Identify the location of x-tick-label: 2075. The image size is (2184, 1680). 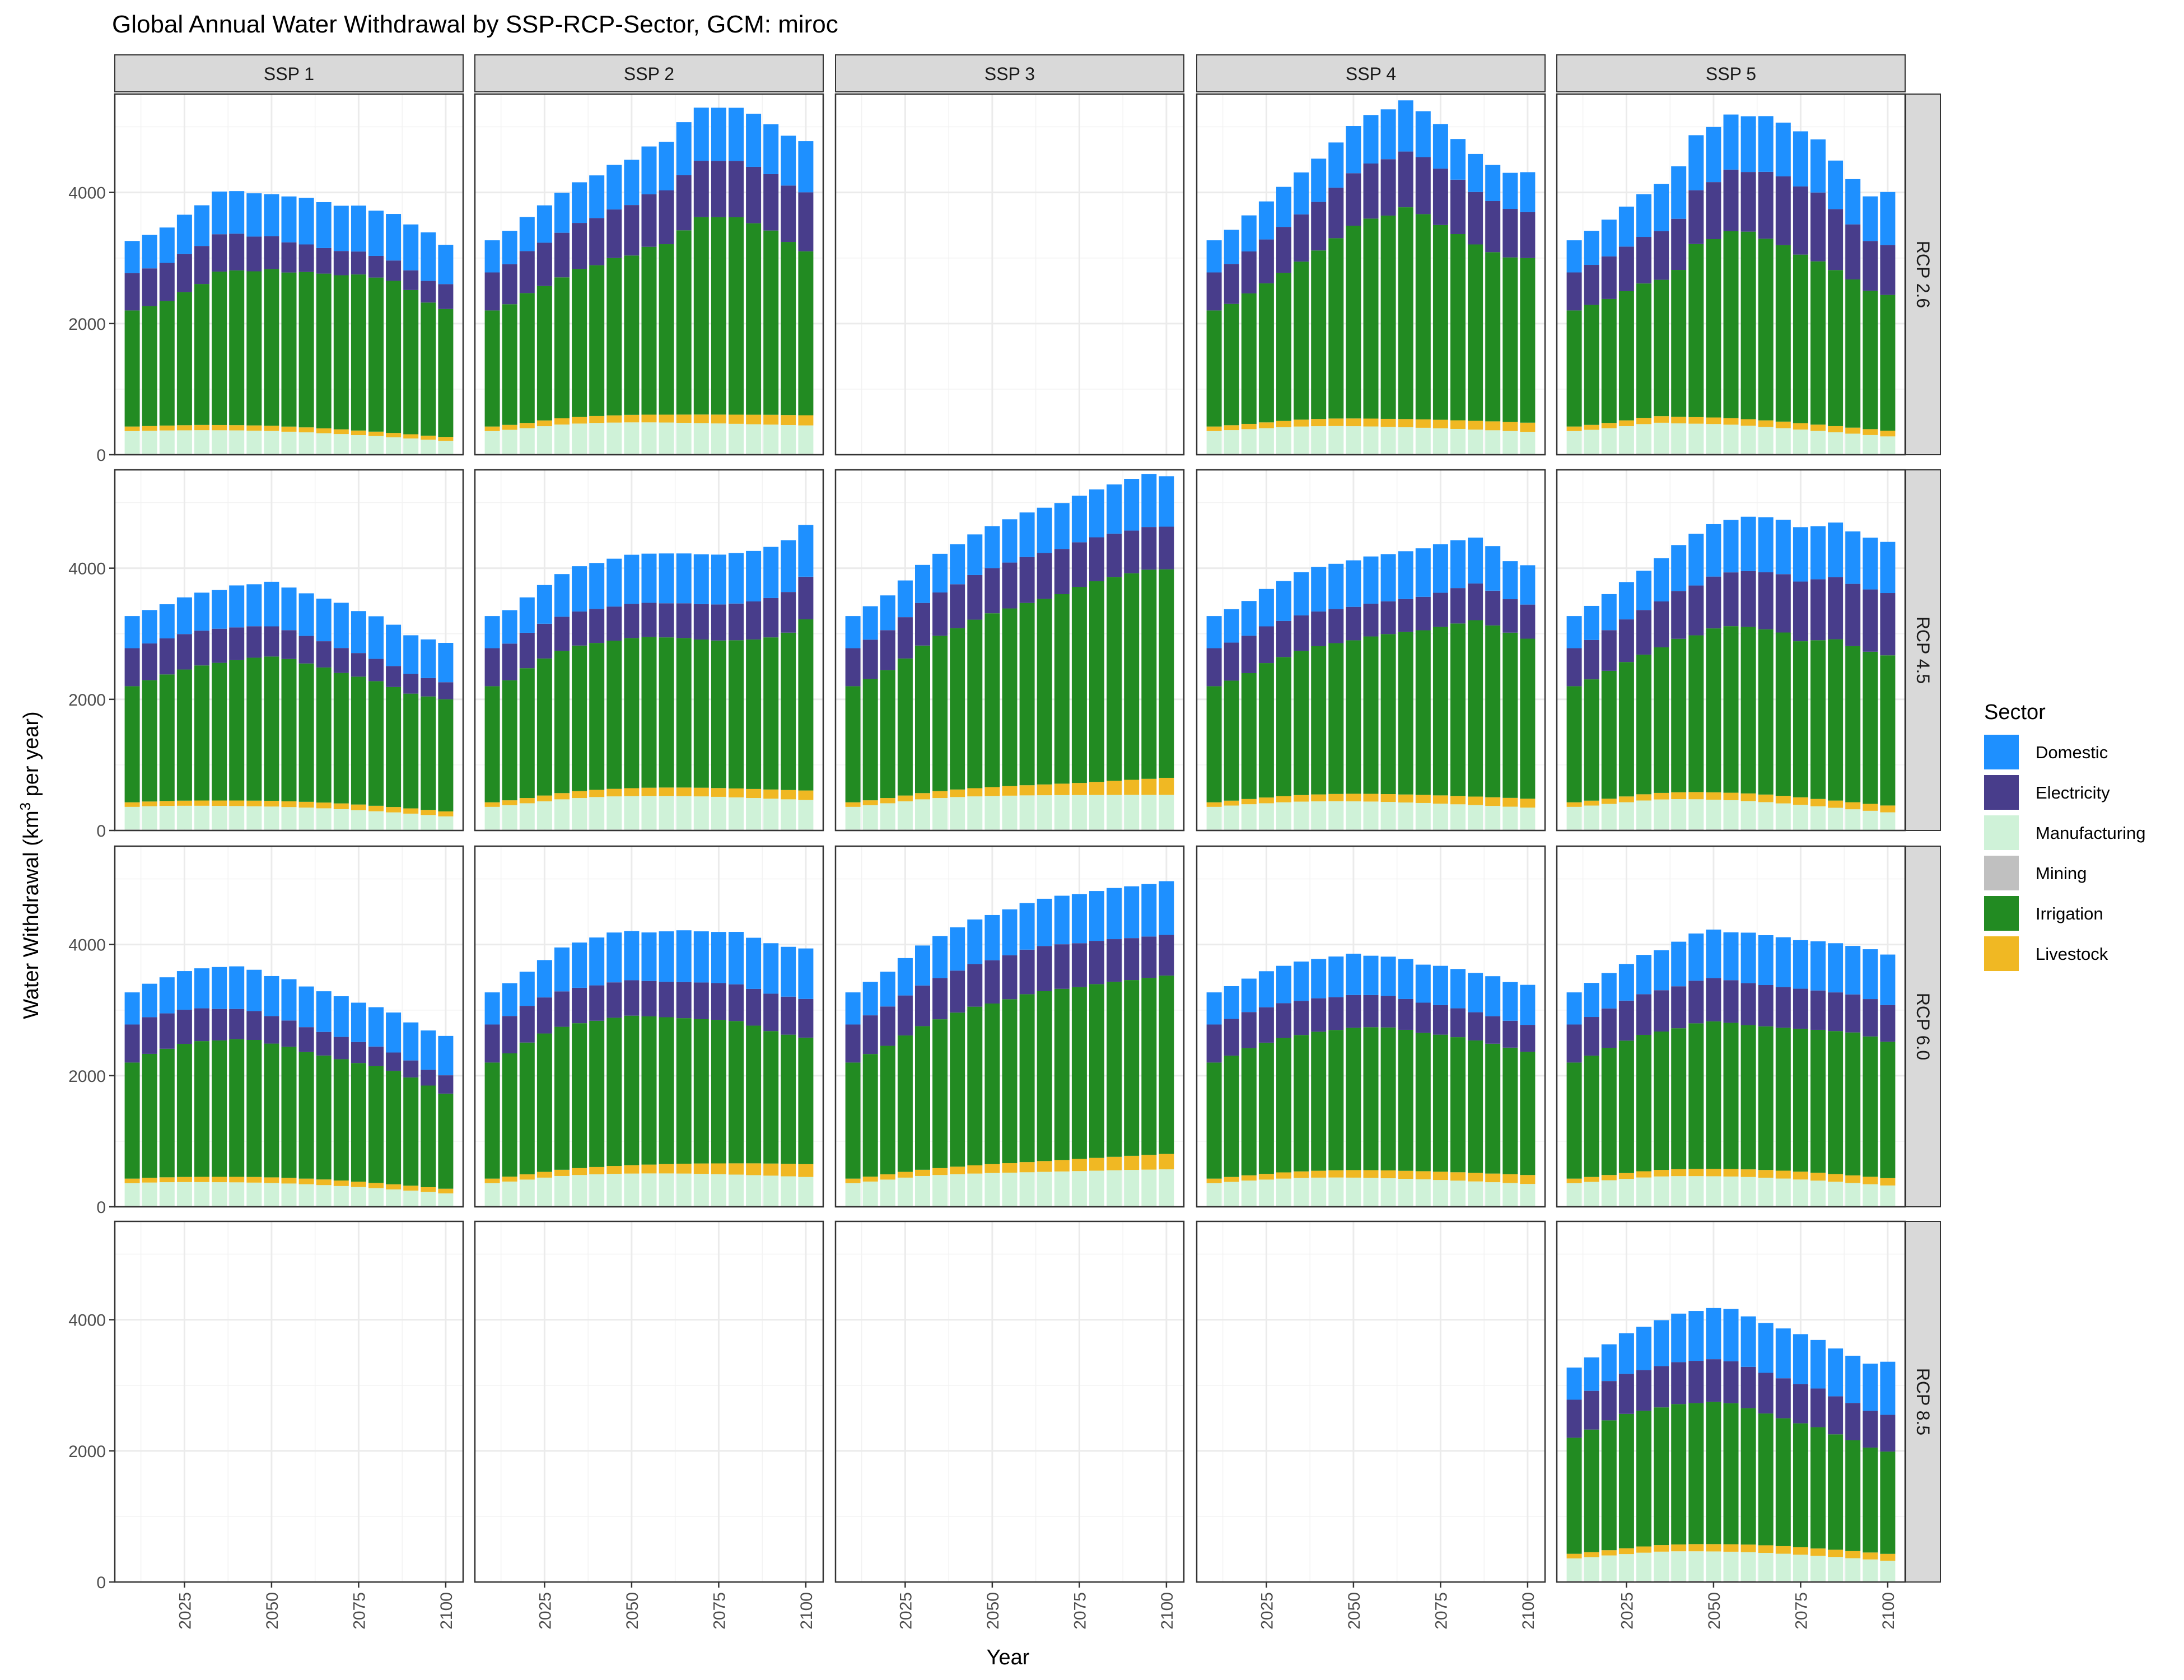
(1080, 1611).